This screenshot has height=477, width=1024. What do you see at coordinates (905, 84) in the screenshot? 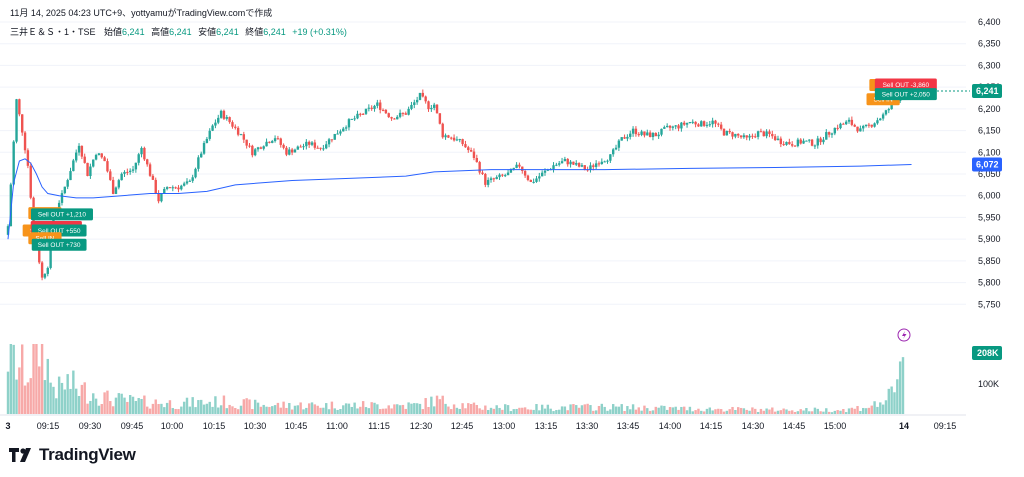
I see `sell-out-marker: Sell OUT -3,860` at bounding box center [905, 84].